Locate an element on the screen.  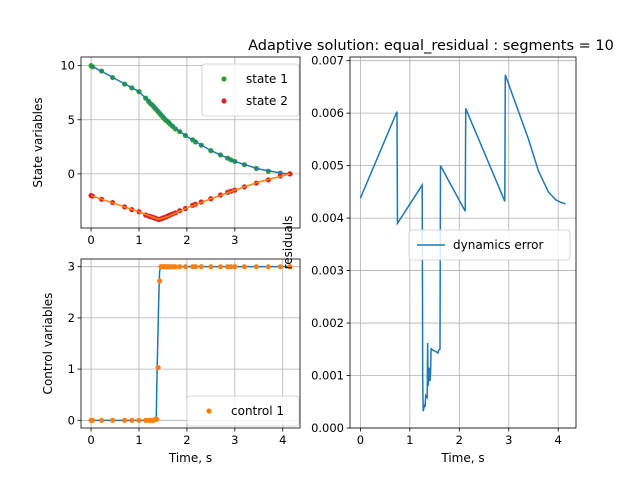
states-axes-frame is located at coordinates (190, 142).